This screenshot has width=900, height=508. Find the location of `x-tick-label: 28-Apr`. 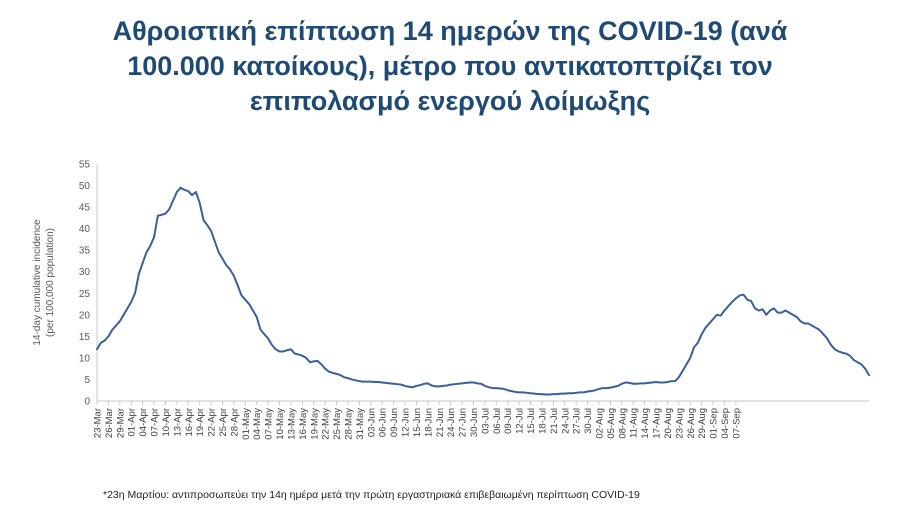

x-tick-label: 28-Apr is located at coordinates (234, 422).